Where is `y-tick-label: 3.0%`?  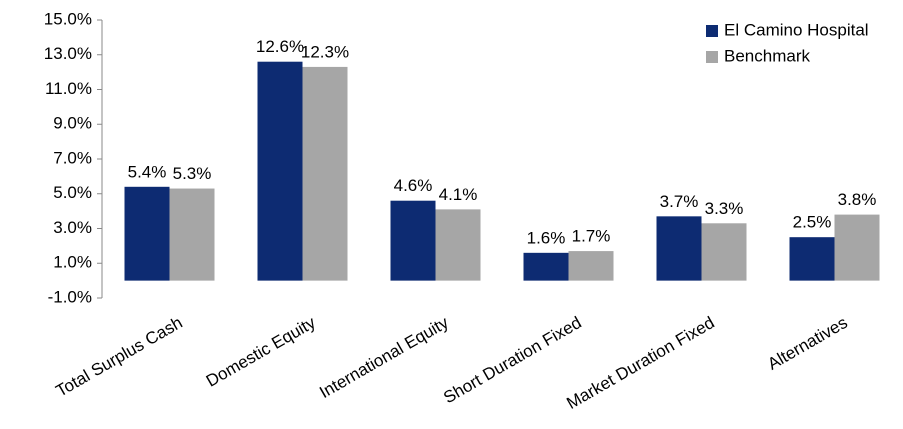
y-tick-label: 3.0% is located at coordinates (72, 227).